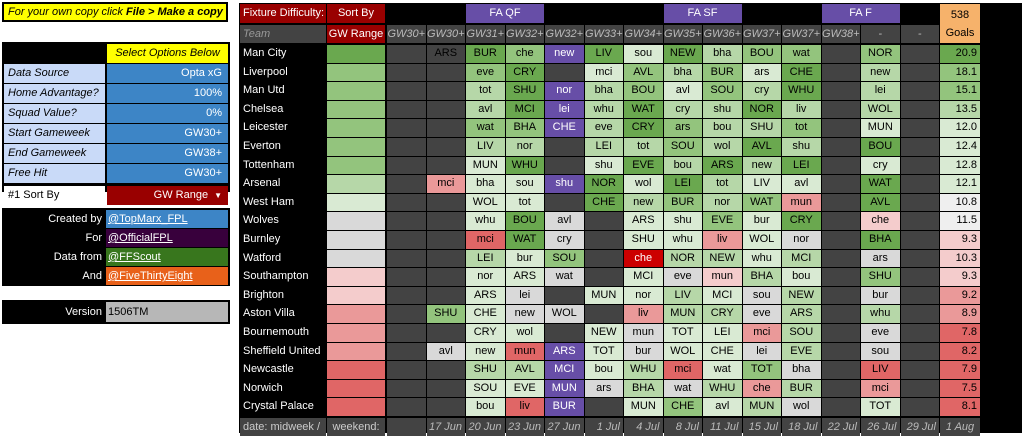 The width and height of the screenshot is (1024, 436). I want to click on team-name: Burnley, so click(283, 240).